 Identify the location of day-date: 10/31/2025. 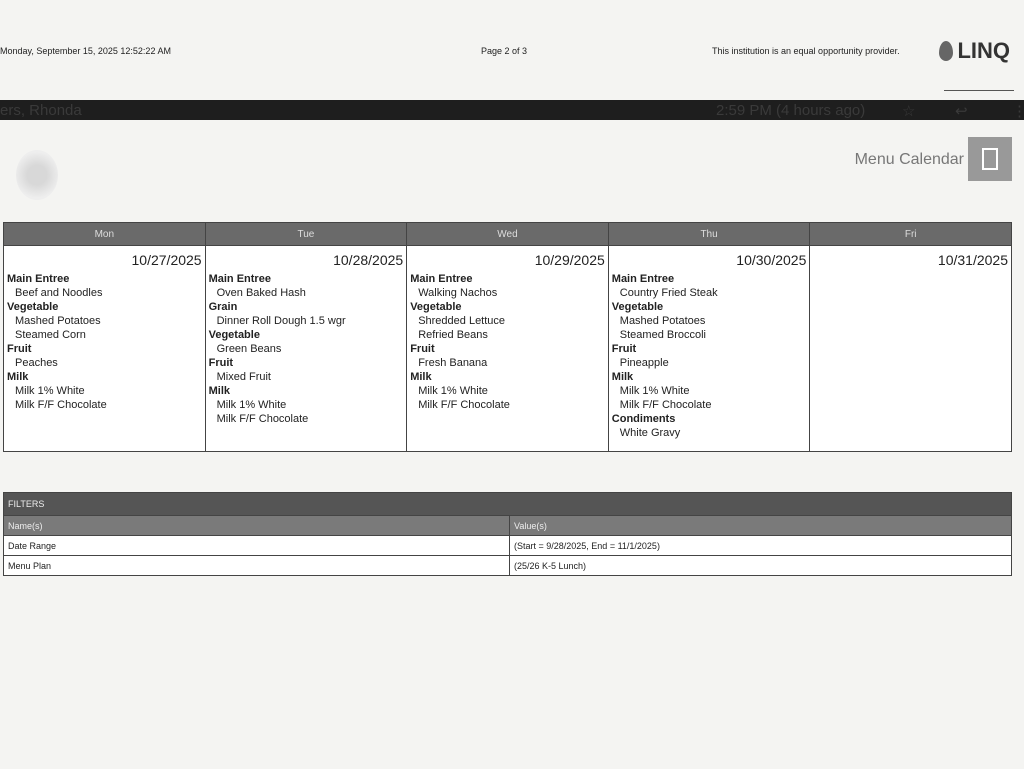
(972, 260).